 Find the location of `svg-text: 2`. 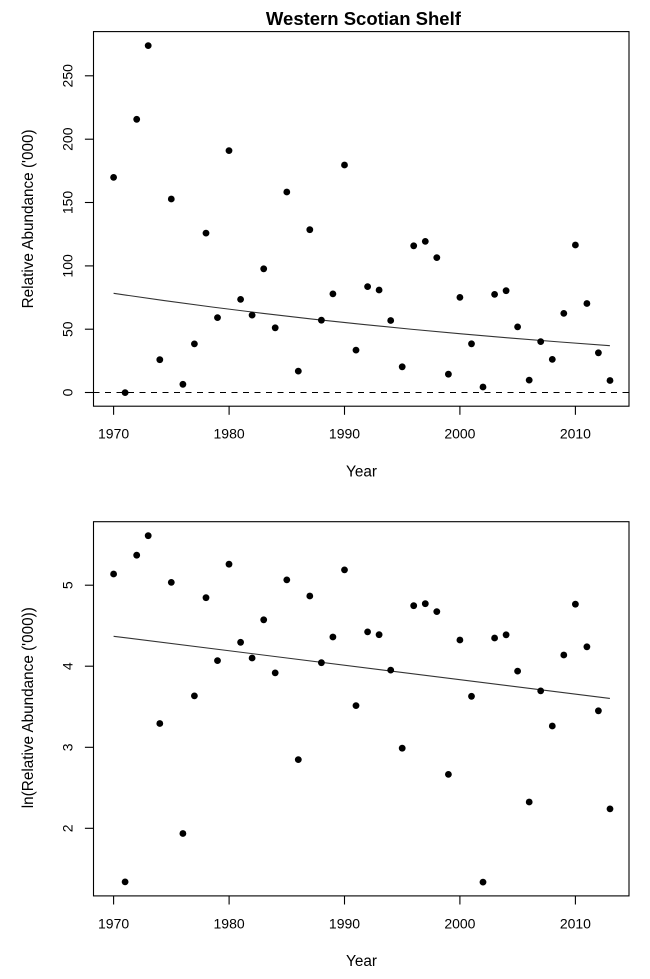

svg-text: 2 is located at coordinates (67, 828).